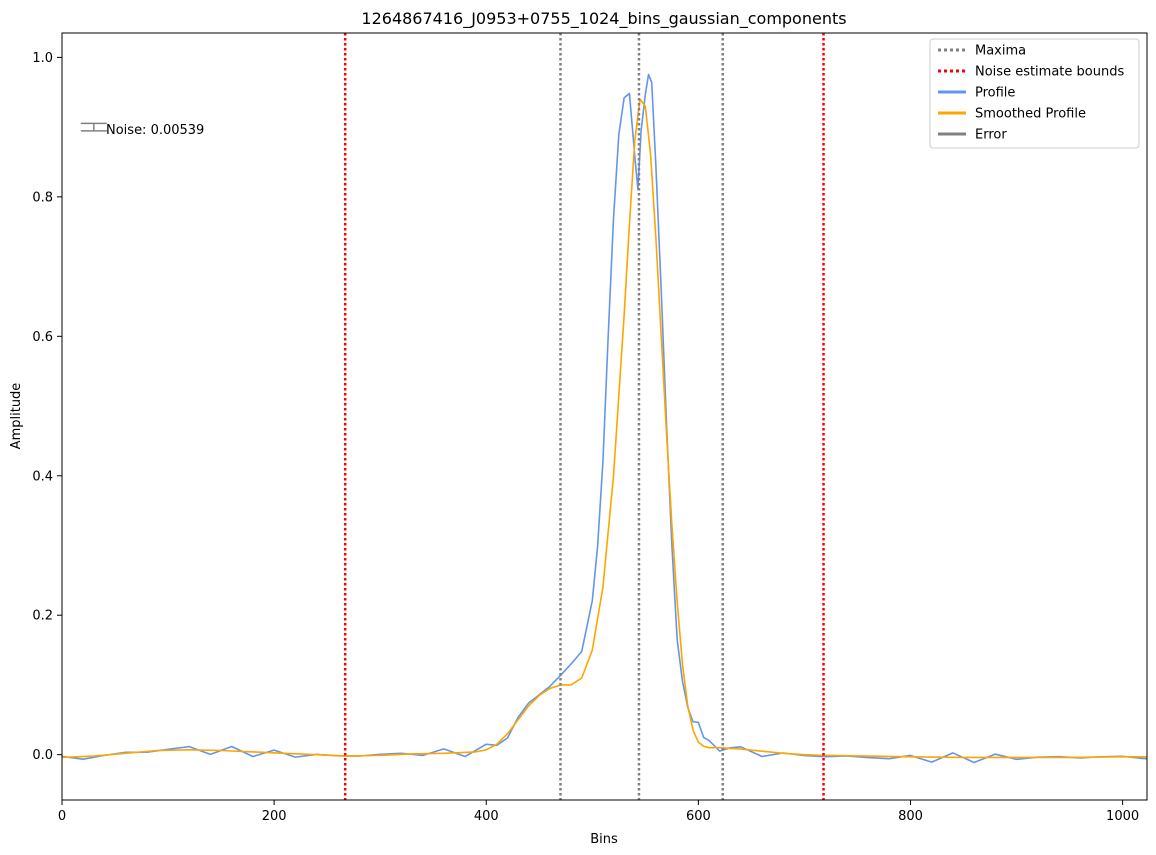 This screenshot has height=855, width=1156. What do you see at coordinates (274, 816) in the screenshot?
I see `x-tick-label: 200` at bounding box center [274, 816].